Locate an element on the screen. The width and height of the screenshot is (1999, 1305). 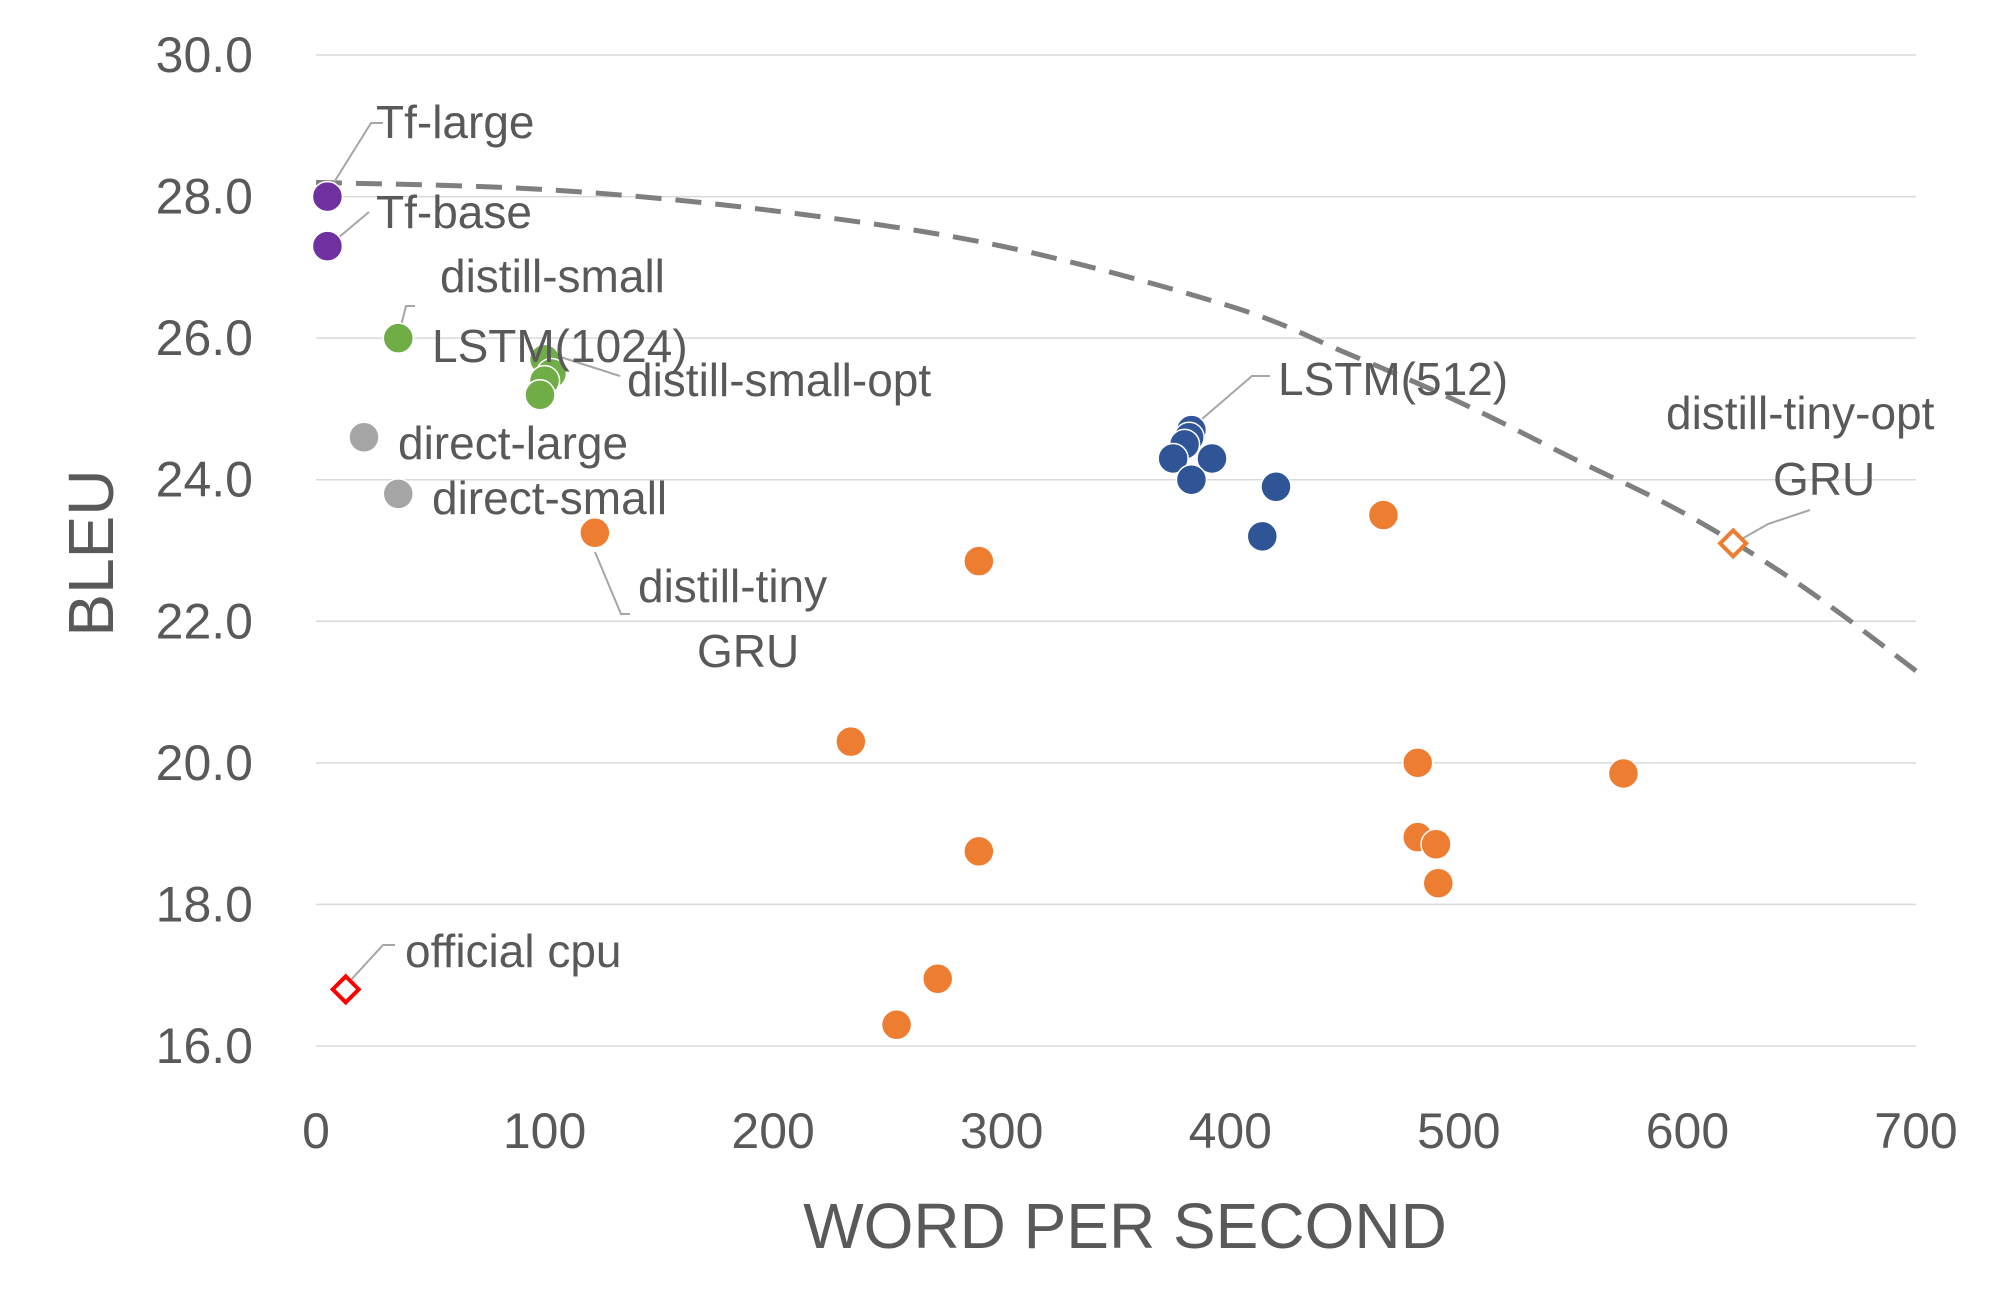
x-tick-label: 200 is located at coordinates (772, 1131).